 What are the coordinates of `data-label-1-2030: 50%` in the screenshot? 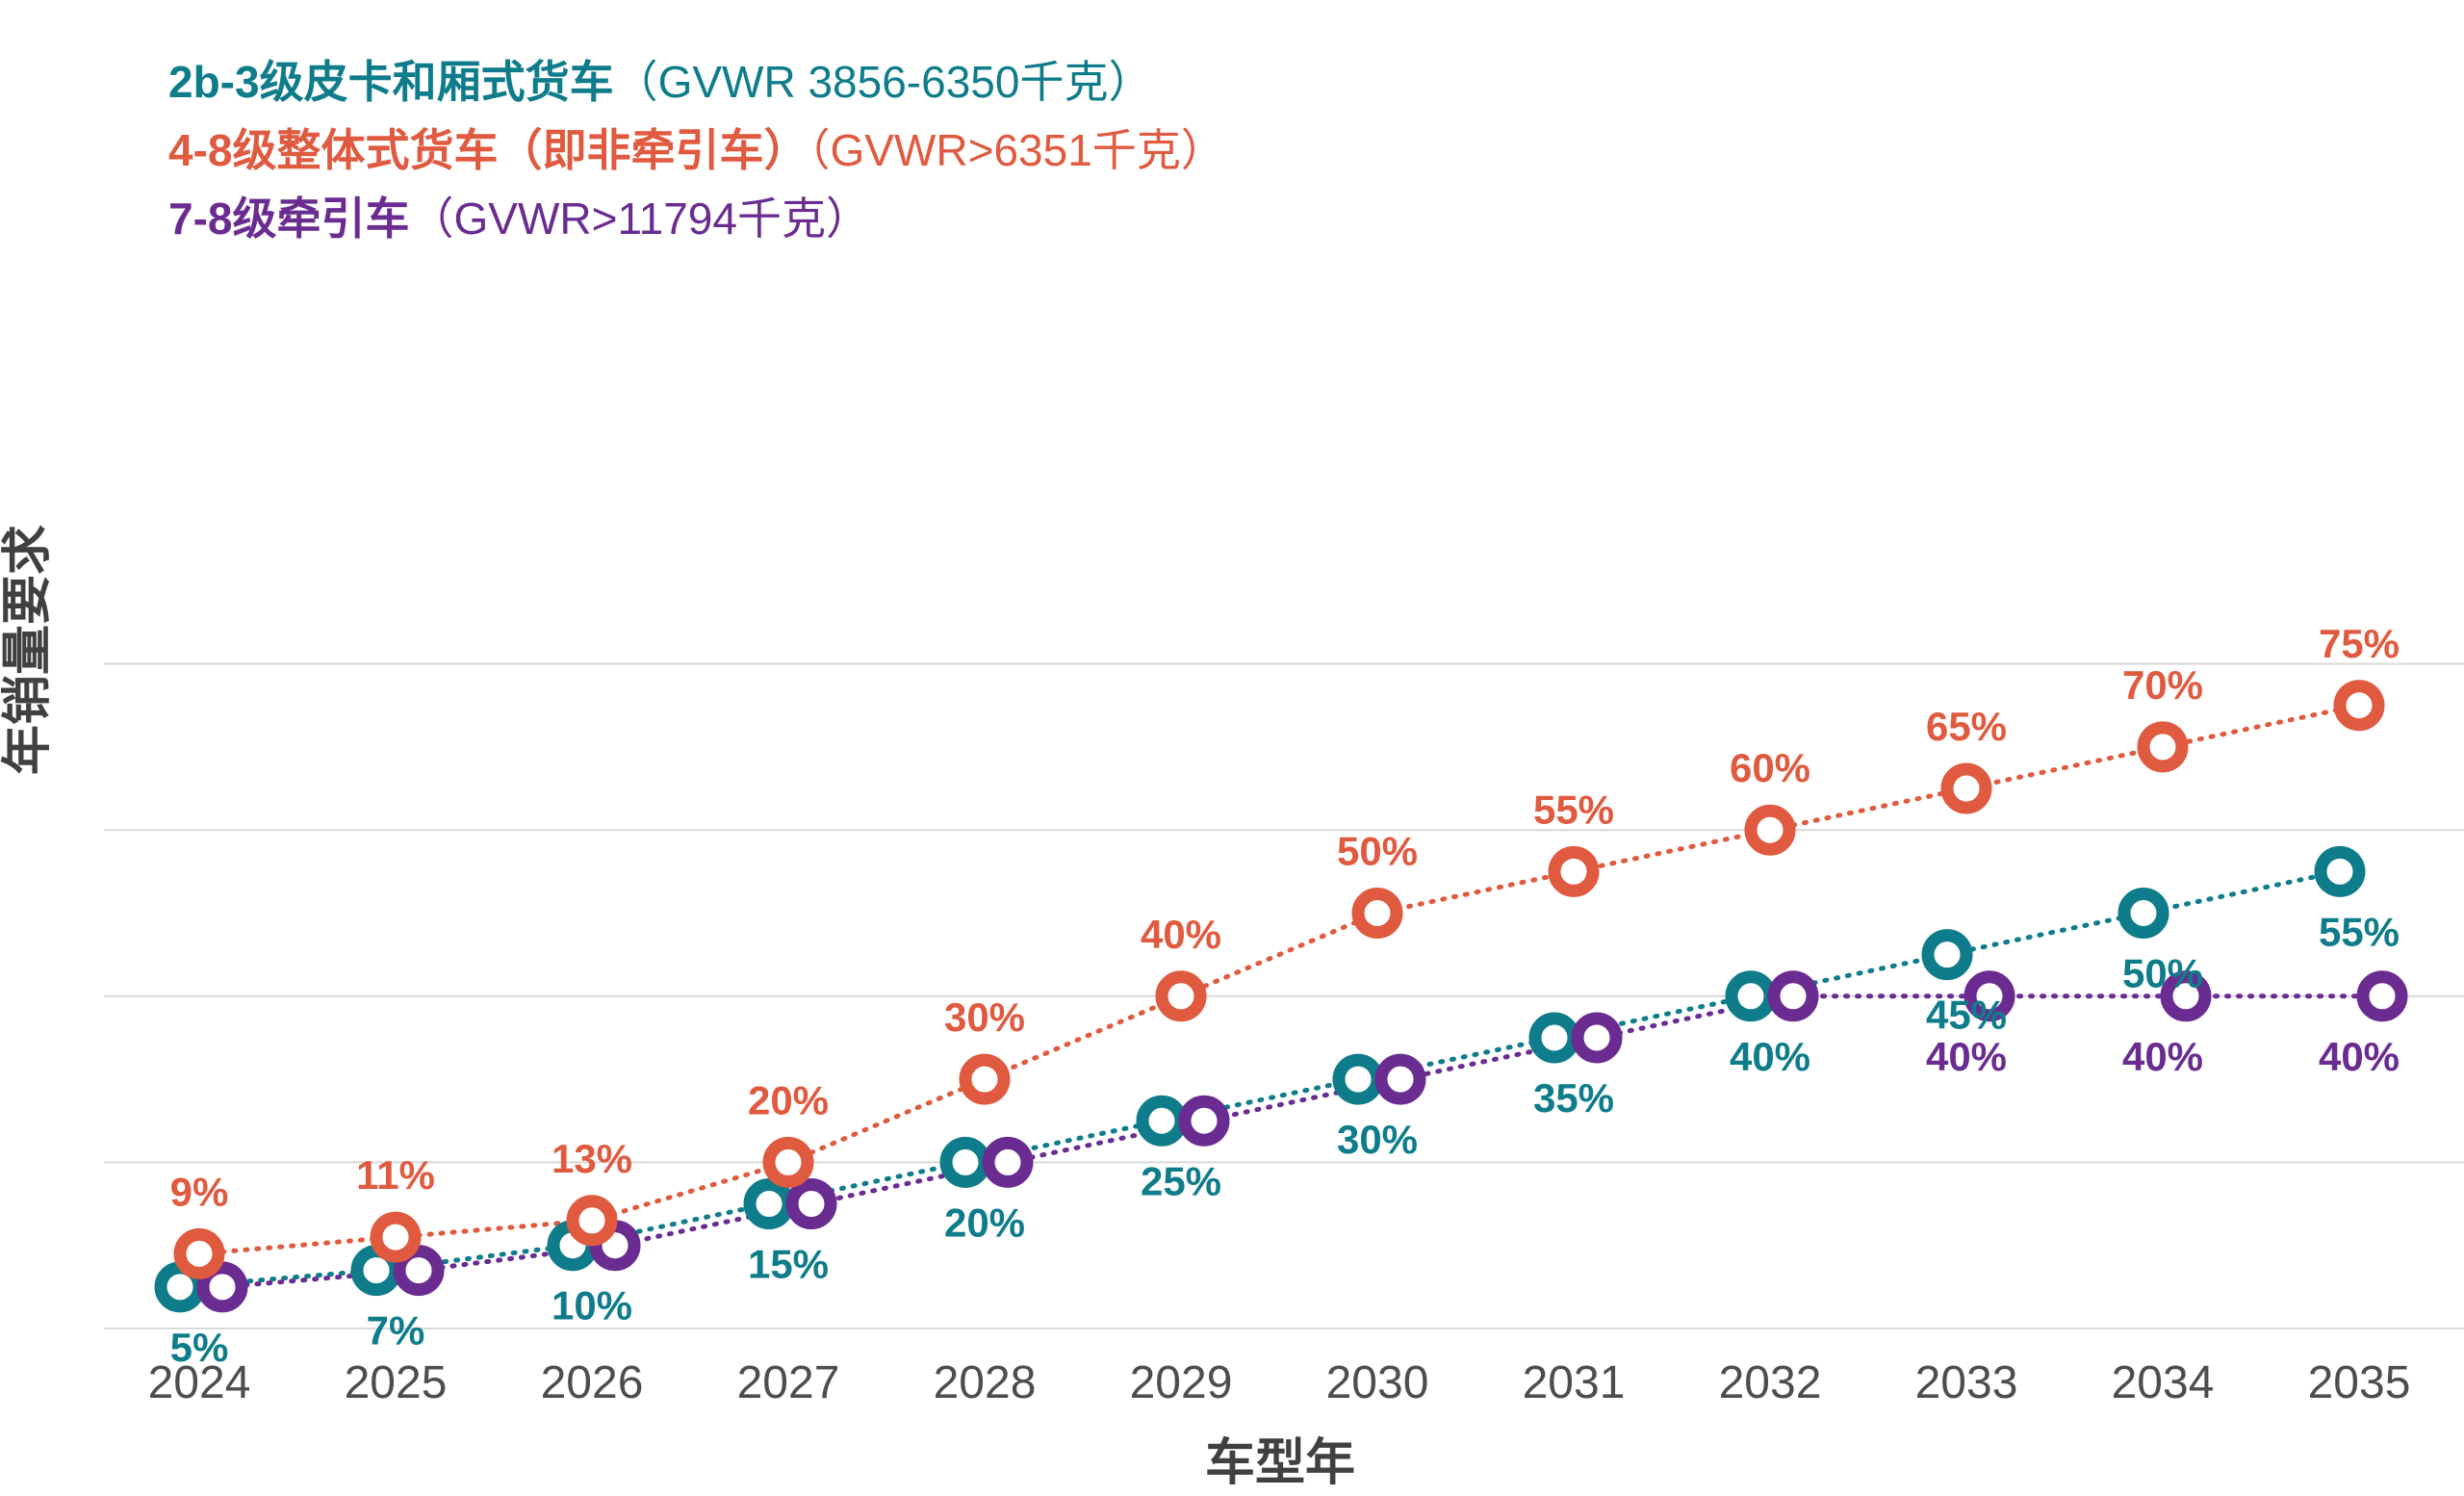 It's located at (1377, 851).